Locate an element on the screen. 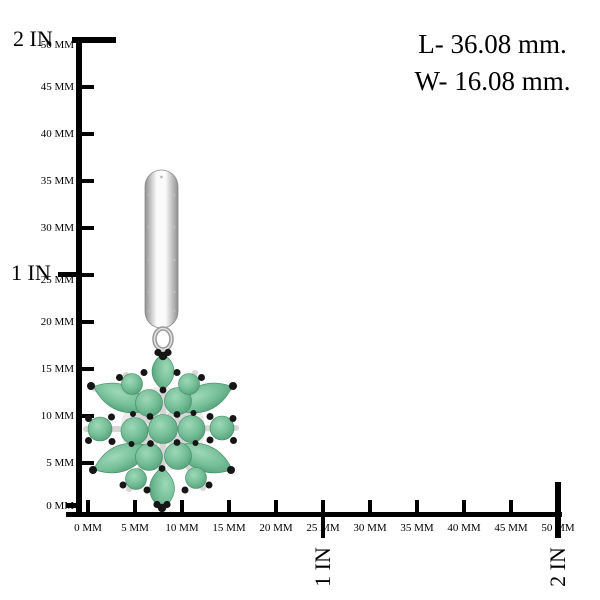  hruler-tick-50mm is located at coordinates (558, 510).